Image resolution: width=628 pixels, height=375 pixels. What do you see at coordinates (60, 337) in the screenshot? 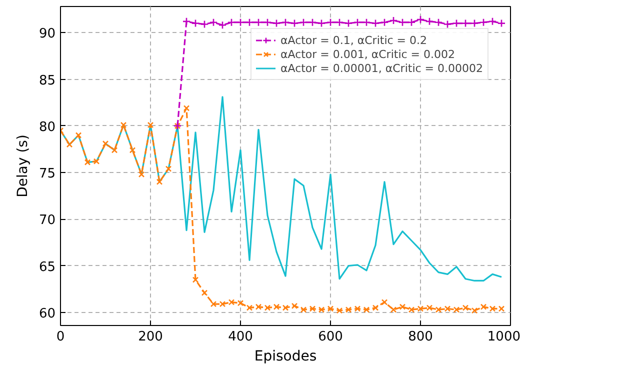
I see `x-tick-label: 0` at bounding box center [60, 337].